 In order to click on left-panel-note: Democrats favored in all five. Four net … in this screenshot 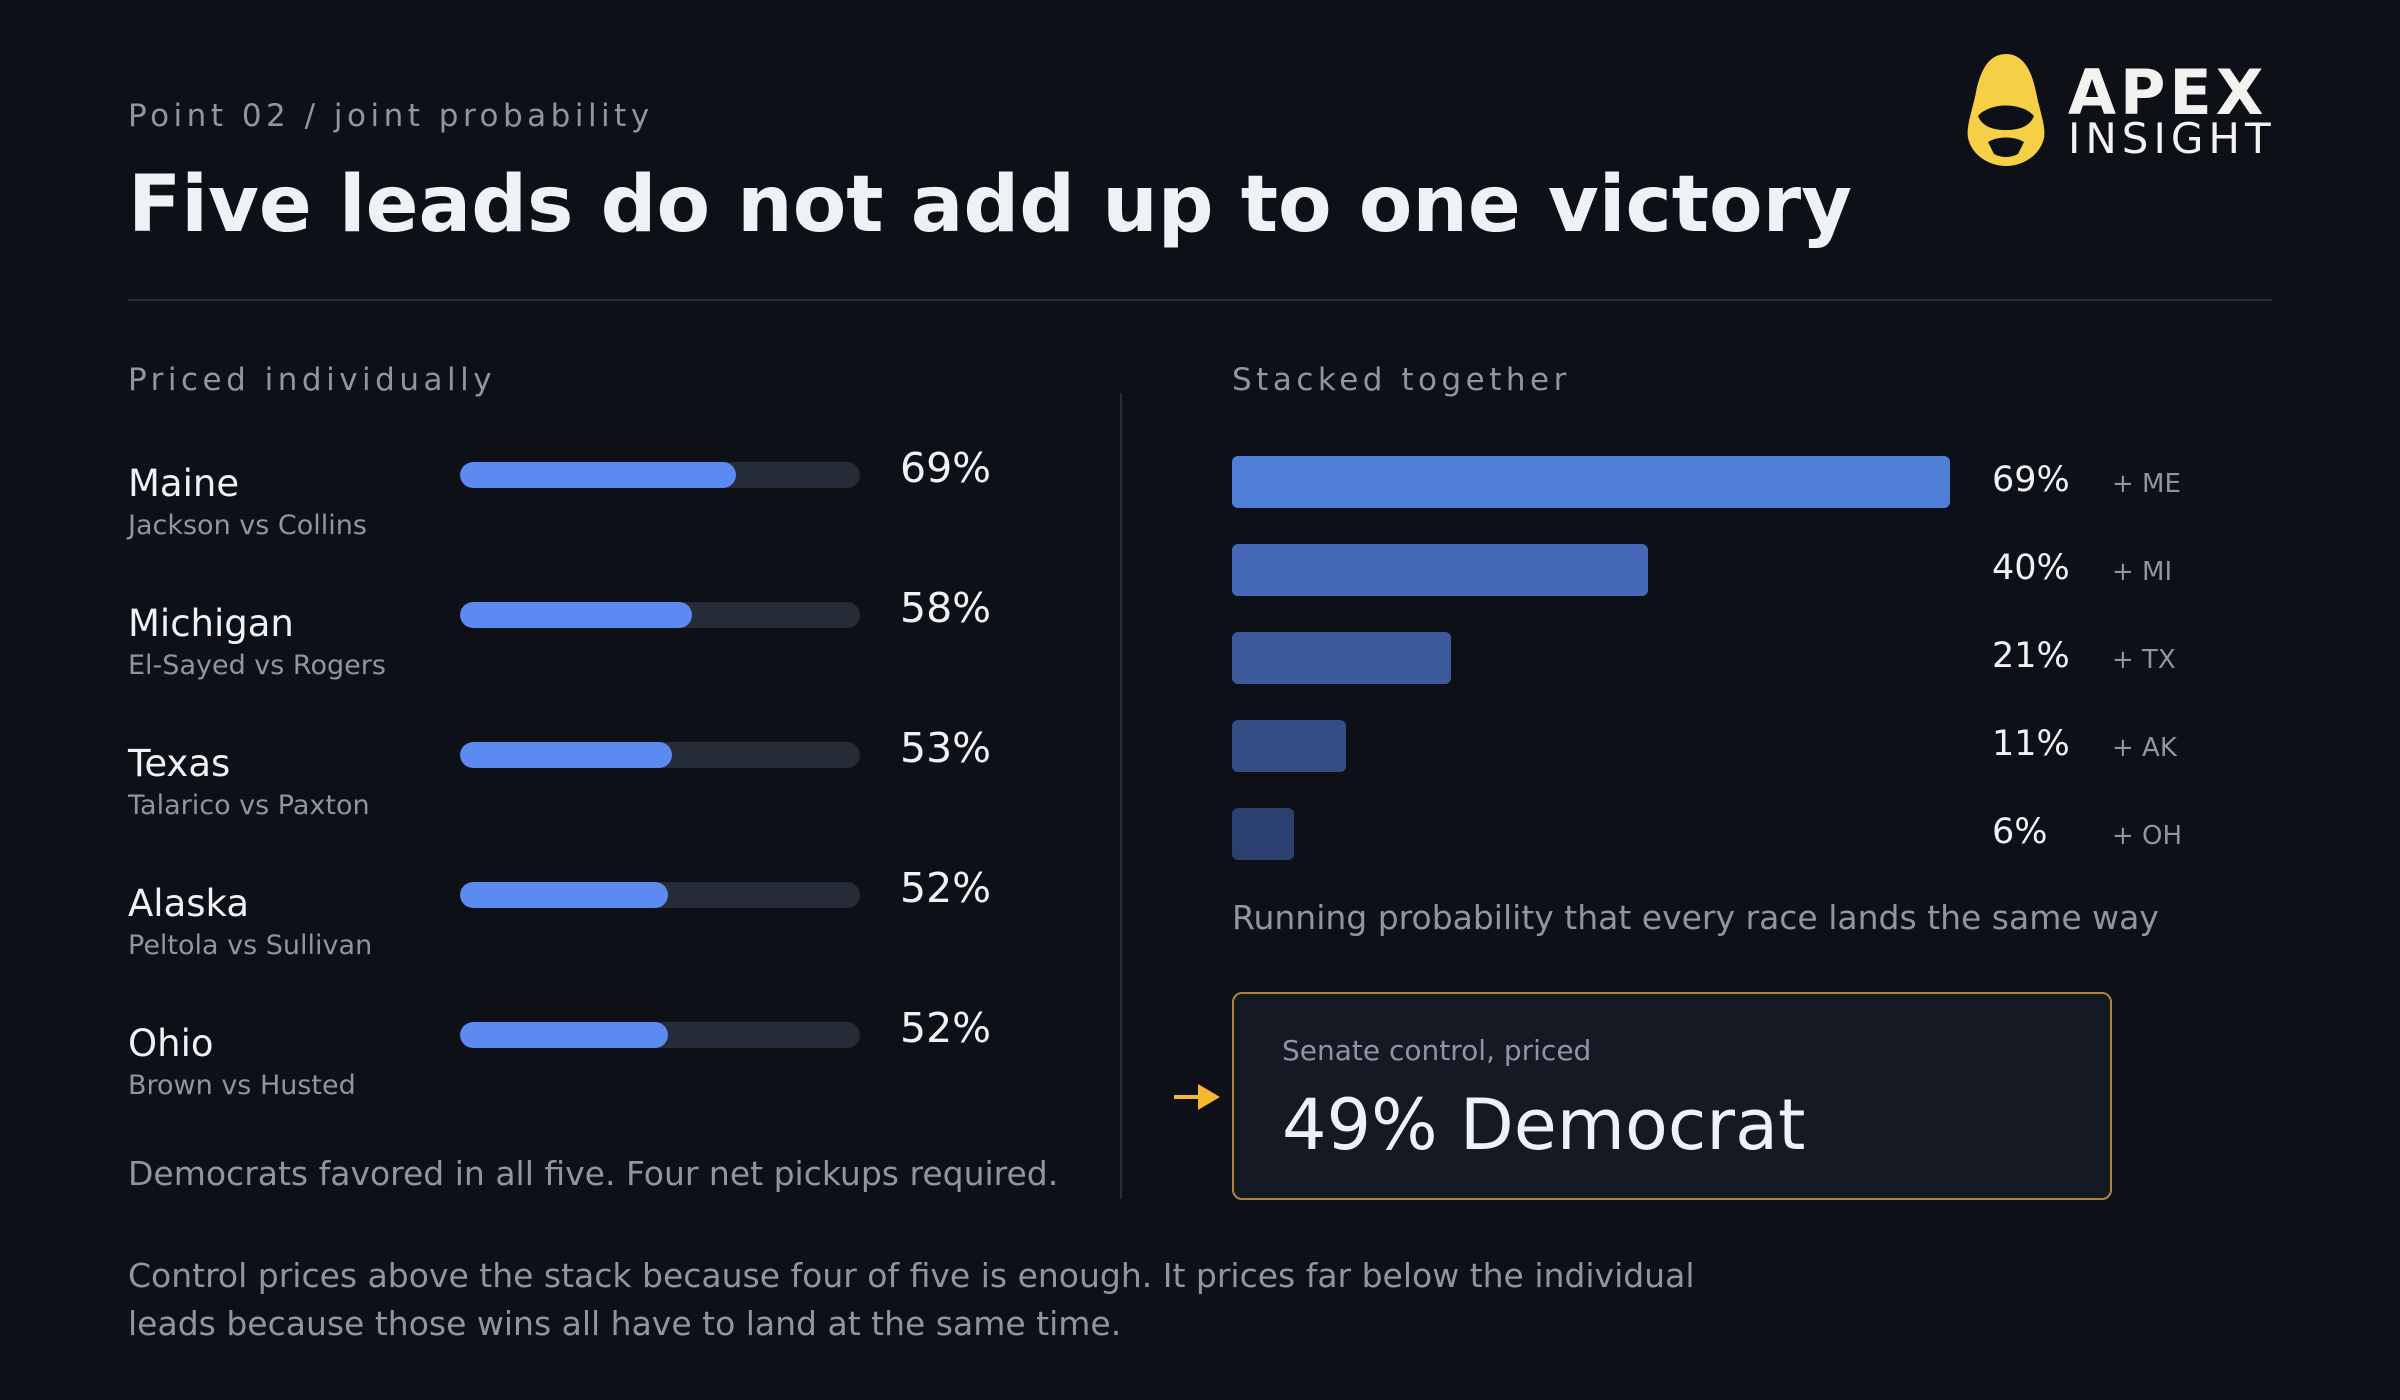, I will do `click(593, 1173)`.